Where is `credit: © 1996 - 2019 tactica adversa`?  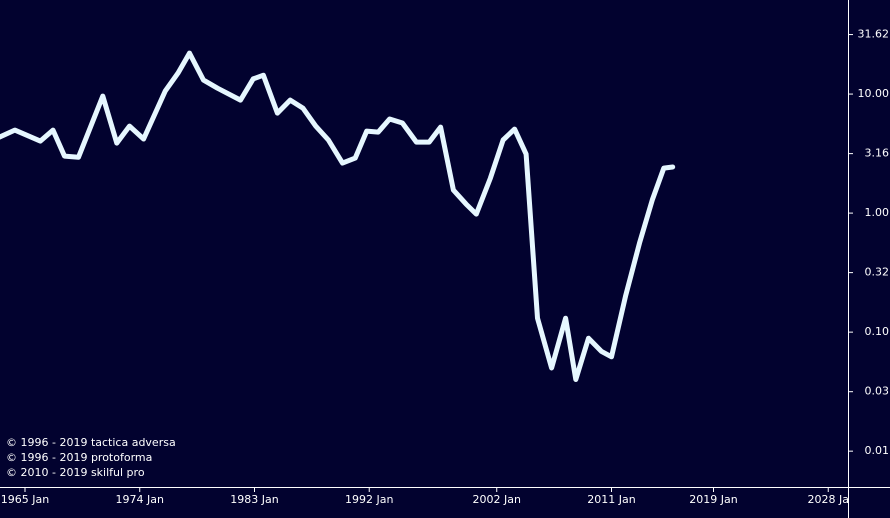
credit: © 1996 - 2019 tactica adversa is located at coordinates (91, 442).